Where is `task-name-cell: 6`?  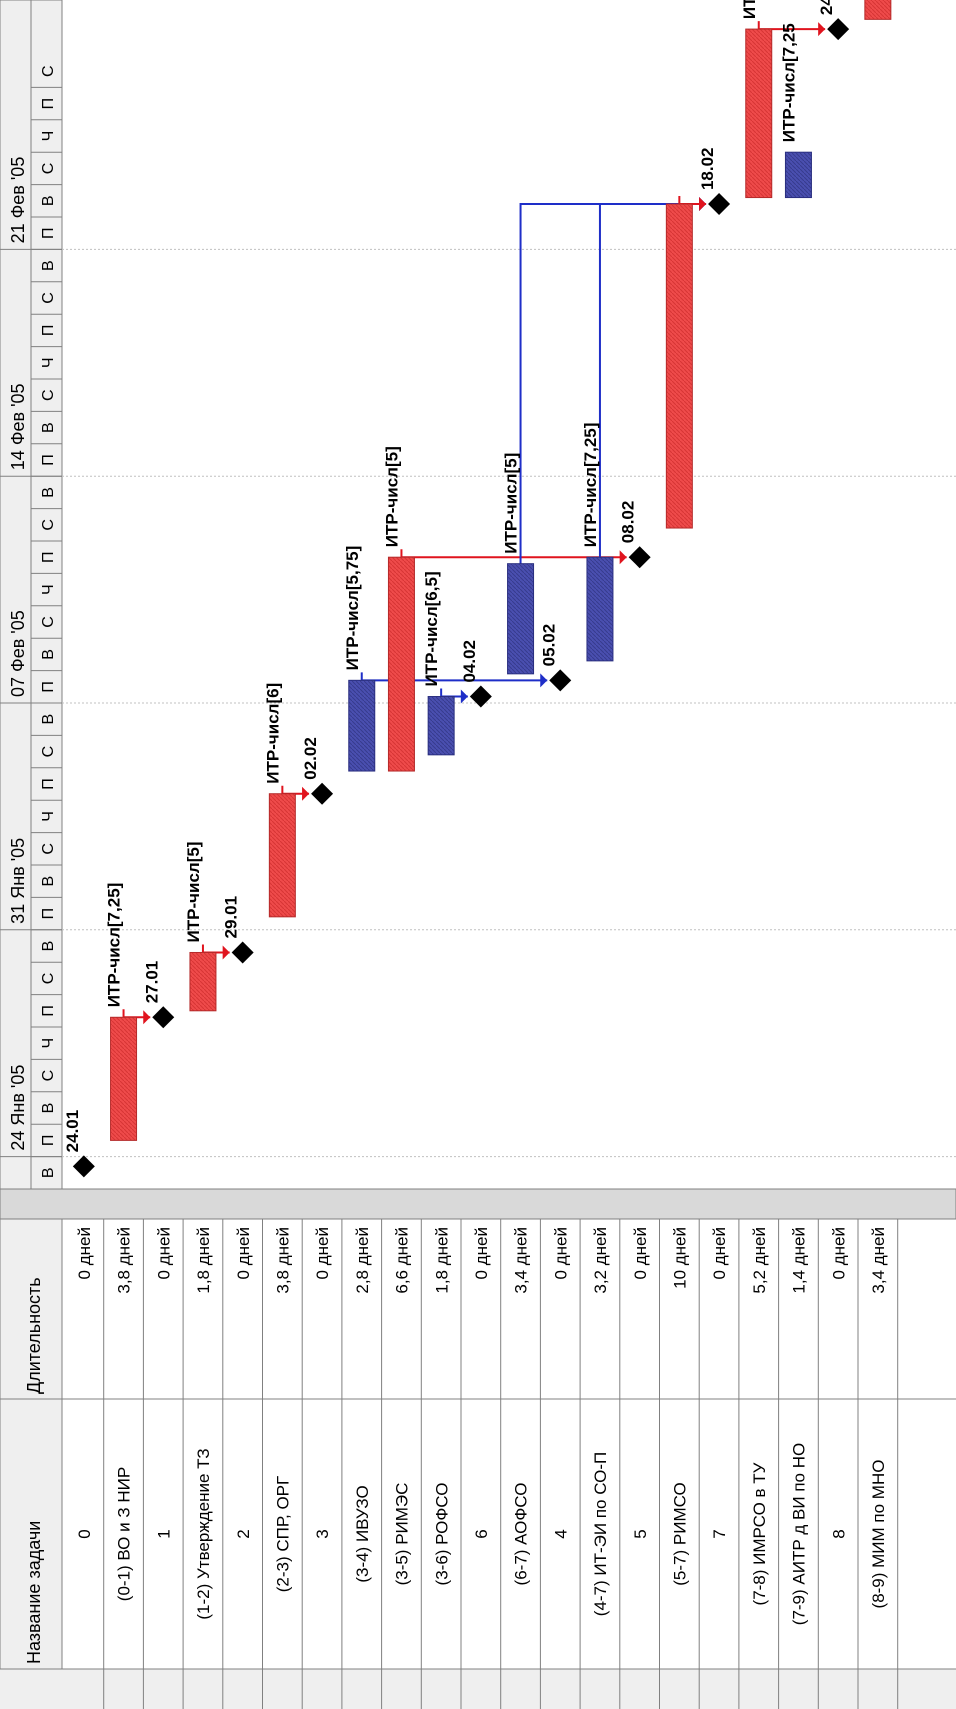 task-name-cell: 6 is located at coordinates (481, 1533).